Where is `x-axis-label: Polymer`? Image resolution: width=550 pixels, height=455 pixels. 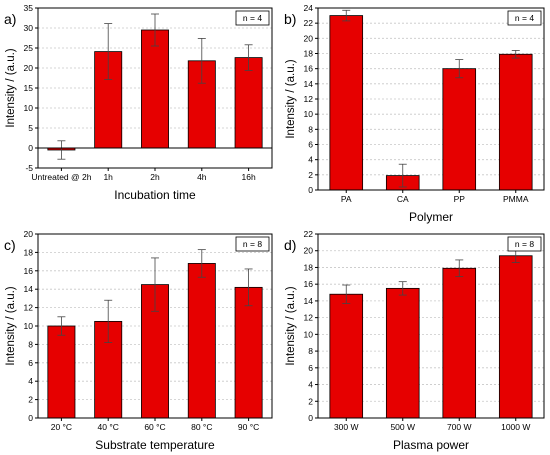 x-axis-label: Polymer is located at coordinates (431, 217).